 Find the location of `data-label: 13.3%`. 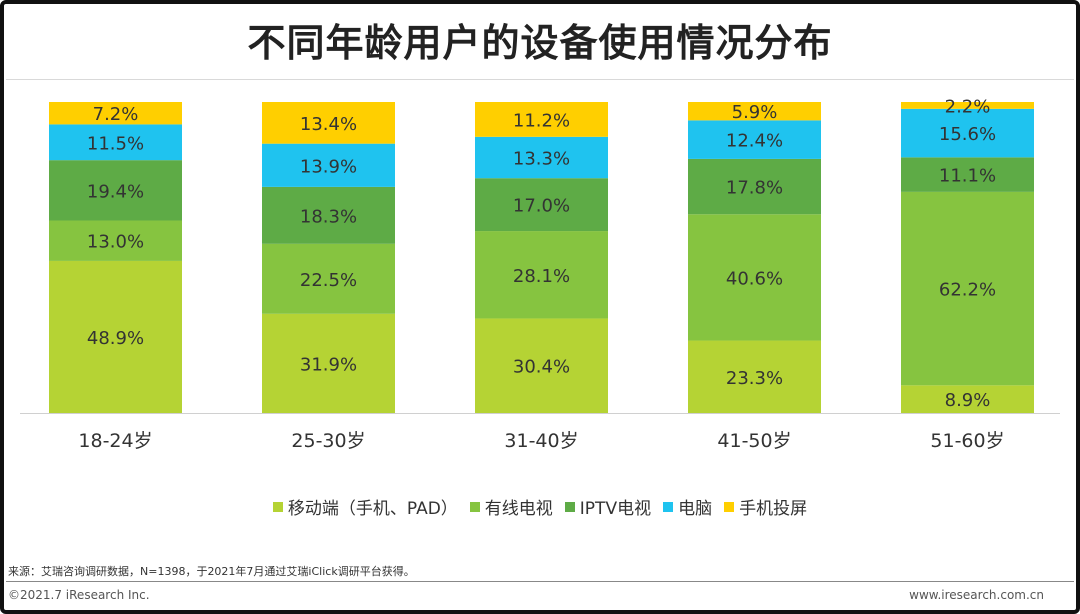

data-label: 13.3% is located at coordinates (541, 159).